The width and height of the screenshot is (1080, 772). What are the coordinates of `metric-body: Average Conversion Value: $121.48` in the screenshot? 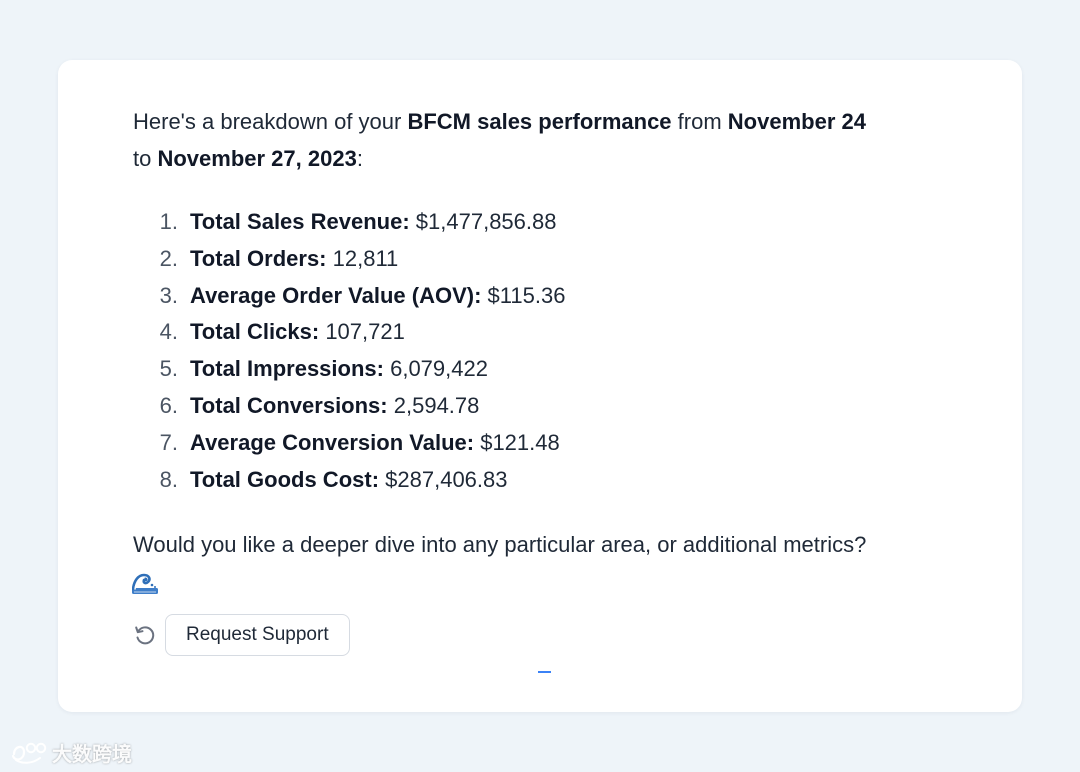 It's located at (375, 443).